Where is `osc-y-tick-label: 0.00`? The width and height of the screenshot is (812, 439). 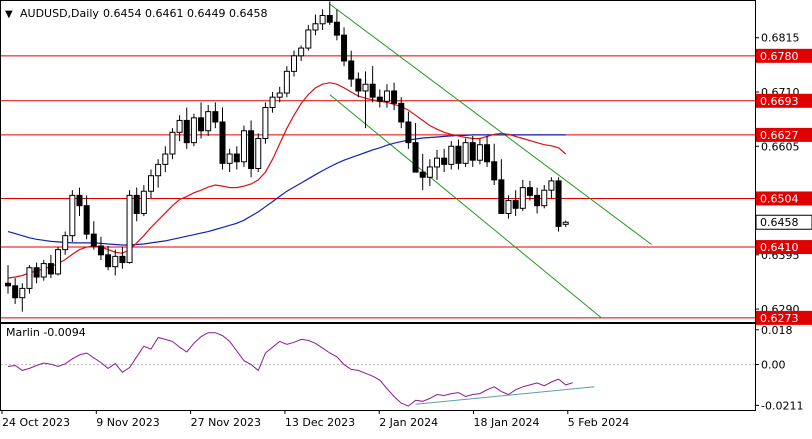 osc-y-tick-label: 0.00 is located at coordinates (773, 365).